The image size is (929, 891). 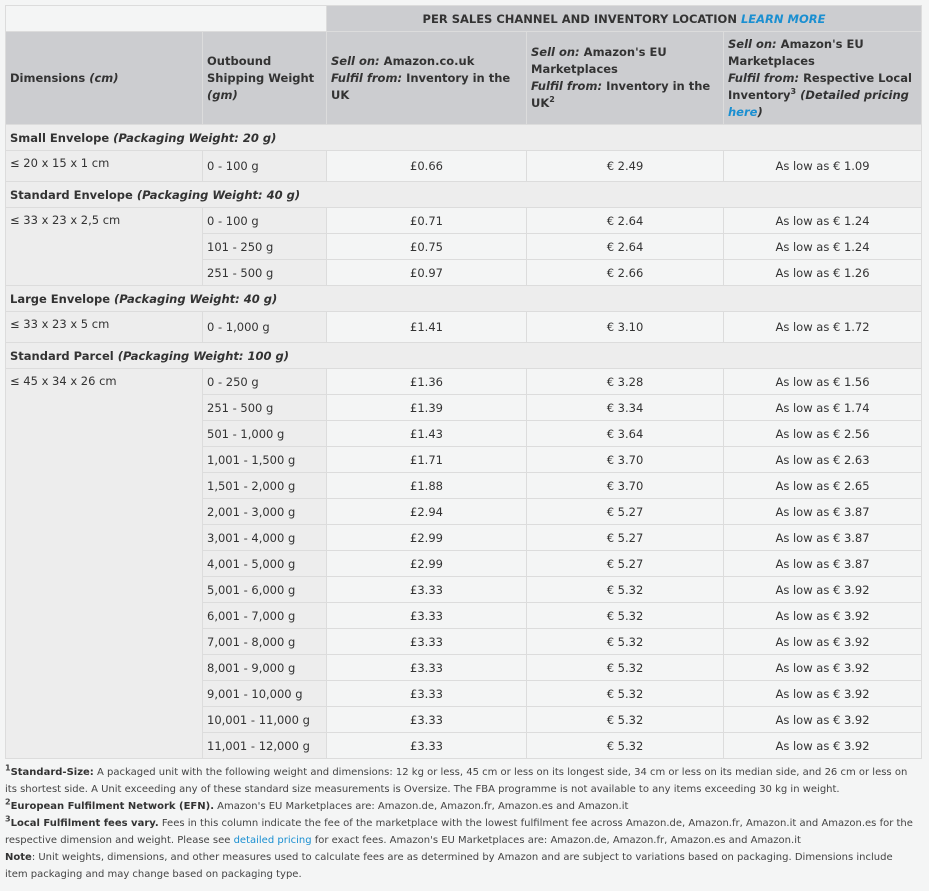 What do you see at coordinates (625, 381) in the screenshot?
I see `eu-fee-cell: € 3.28` at bounding box center [625, 381].